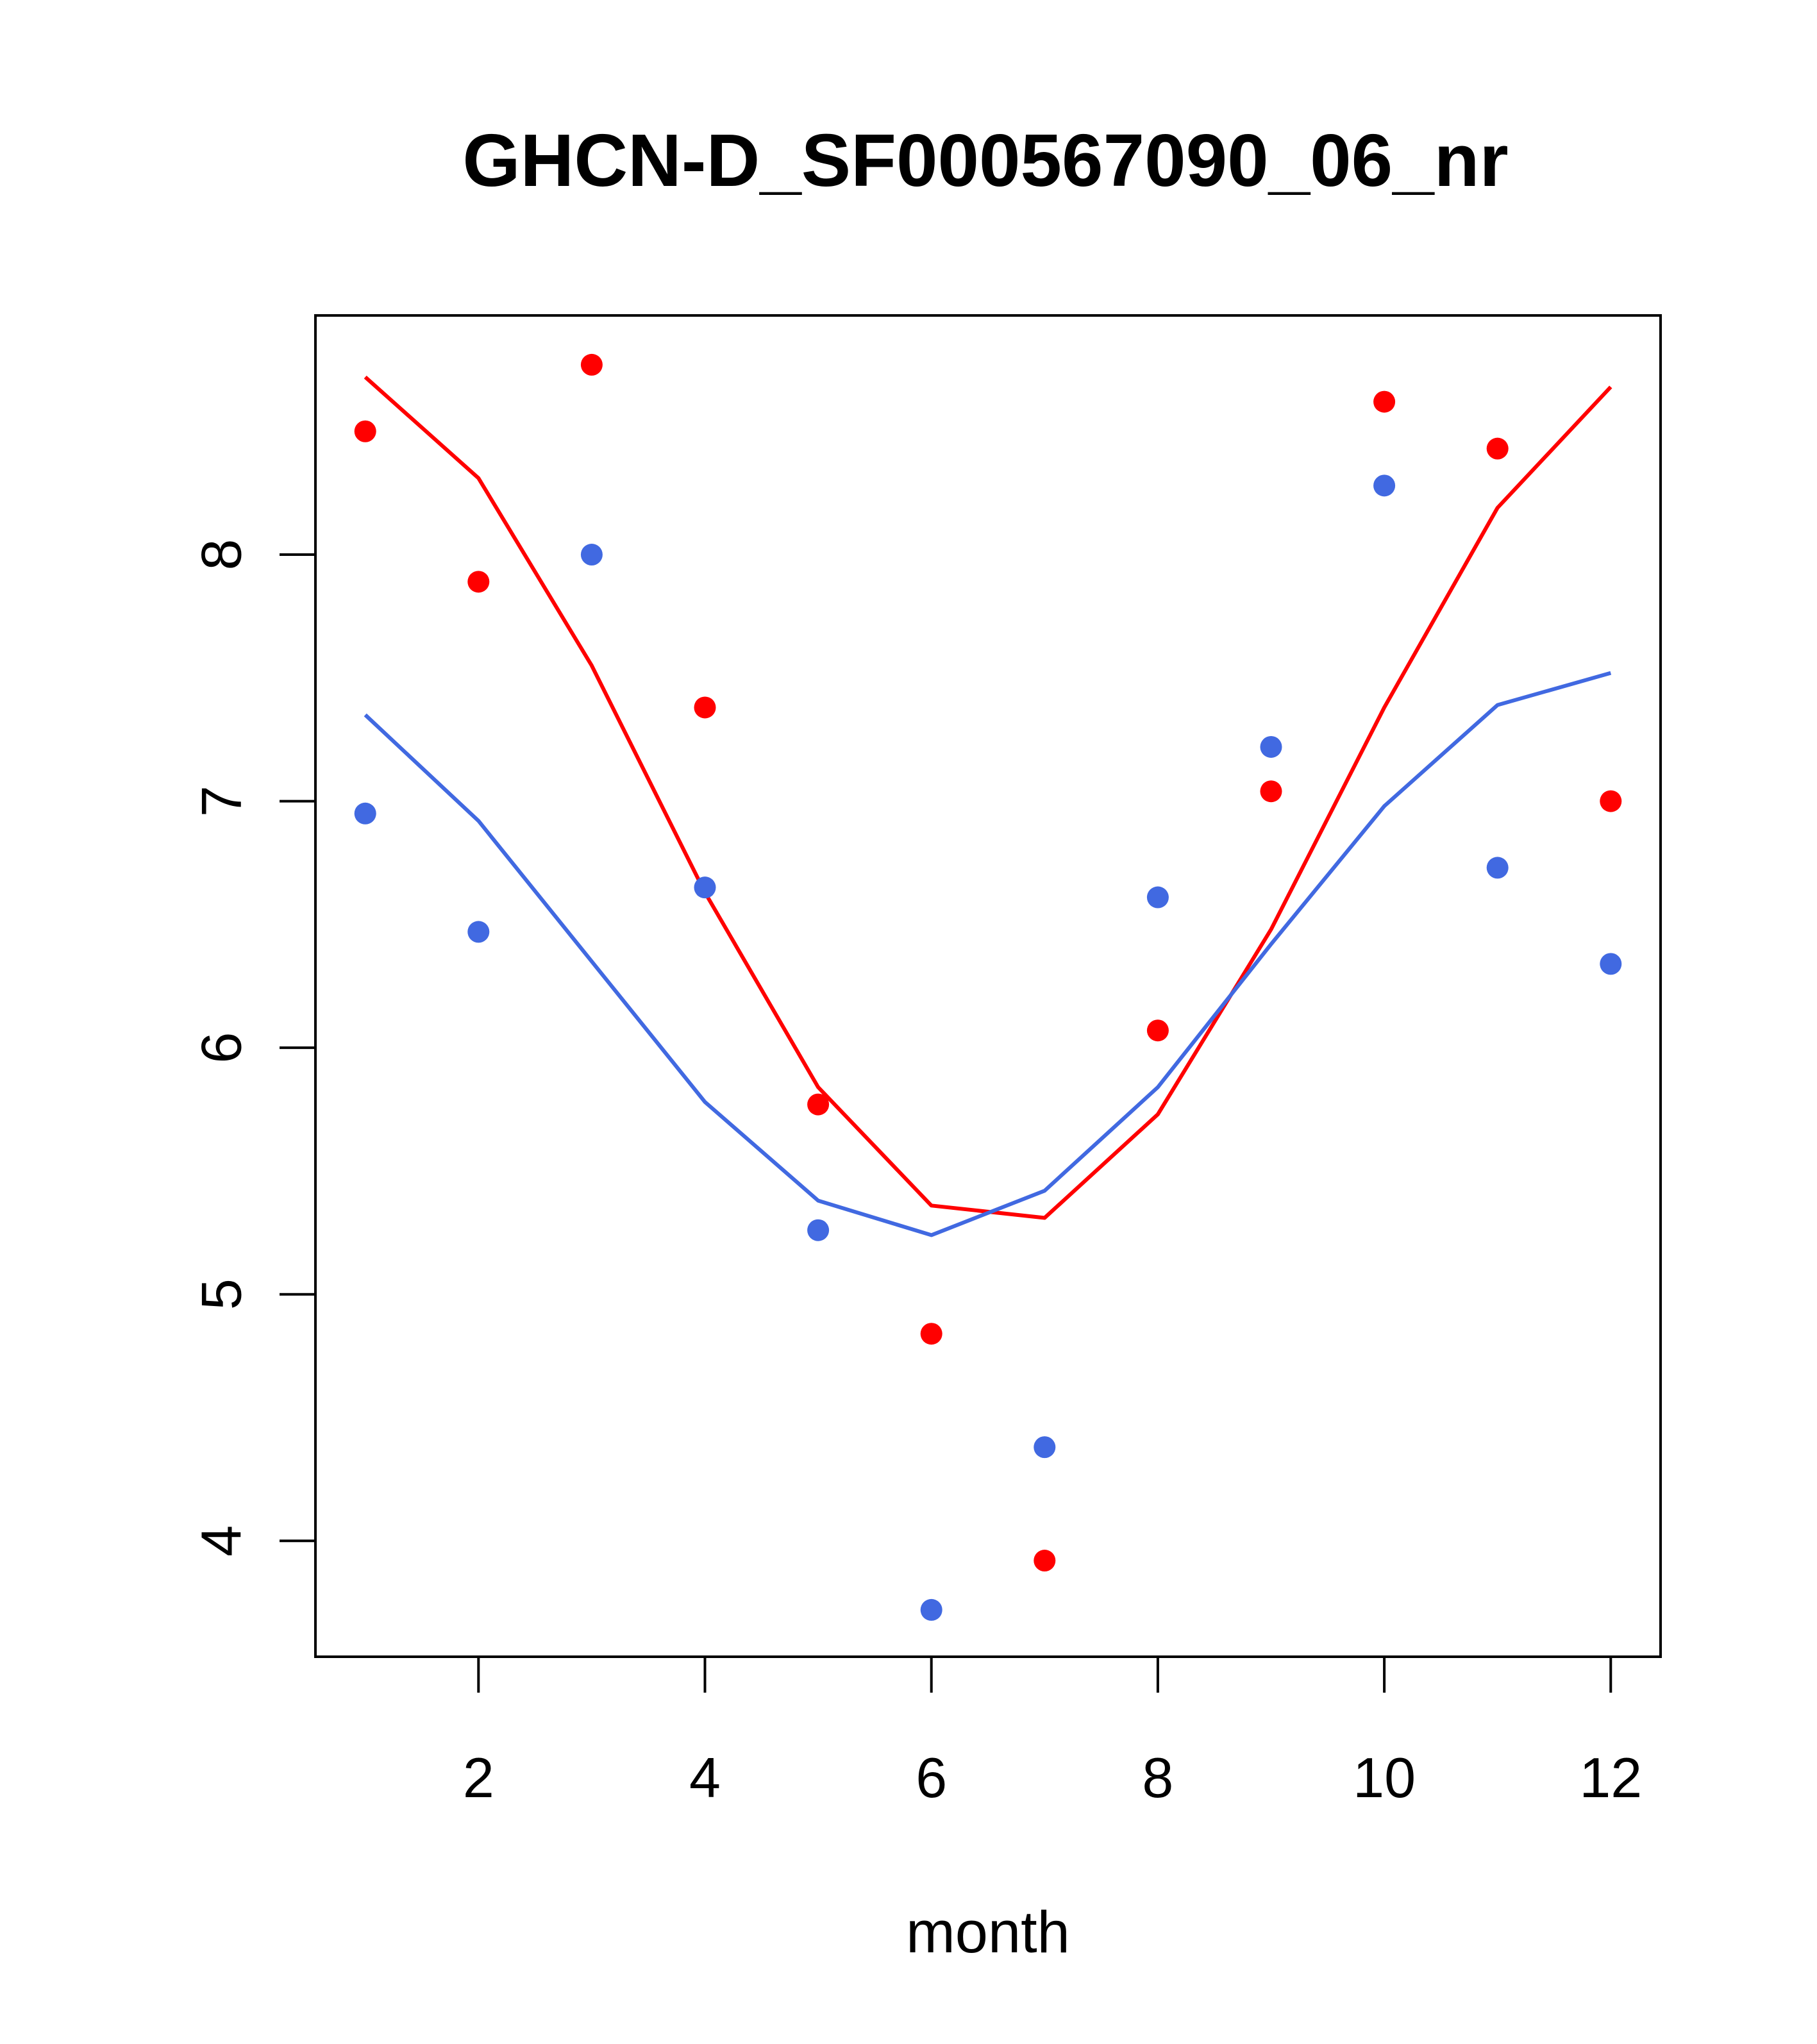 The height and width of the screenshot is (2044, 1817). I want to click on x-axis-label: month, so click(988, 1932).